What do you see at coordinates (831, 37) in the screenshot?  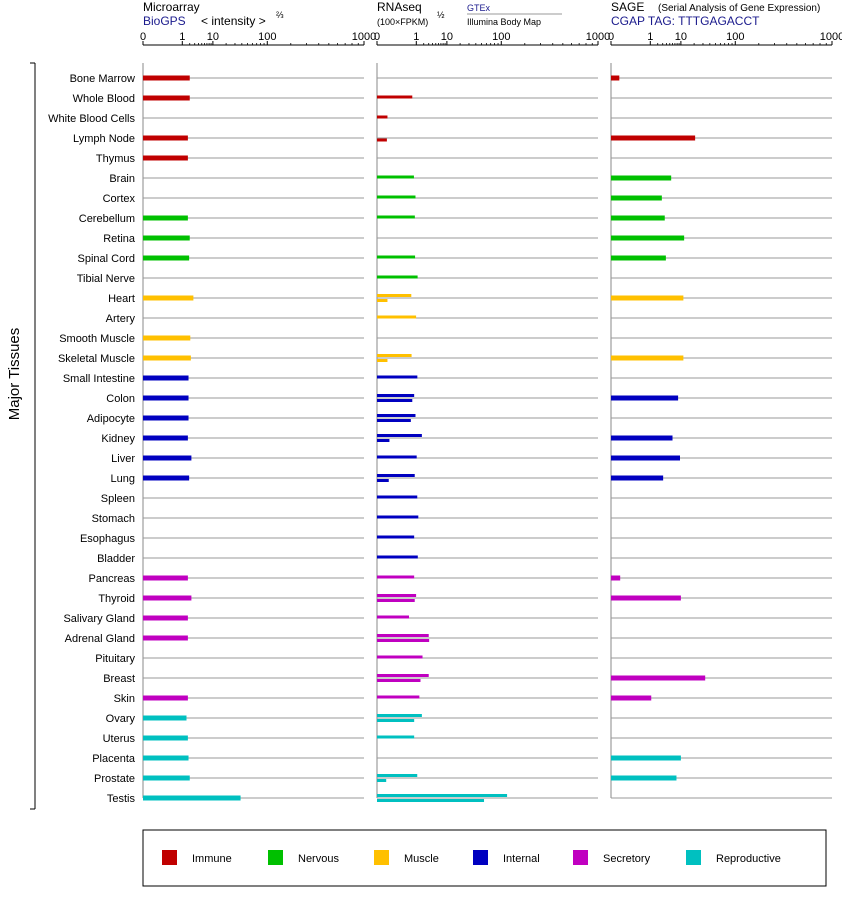 I see `sage-tick-label: 1000` at bounding box center [831, 37].